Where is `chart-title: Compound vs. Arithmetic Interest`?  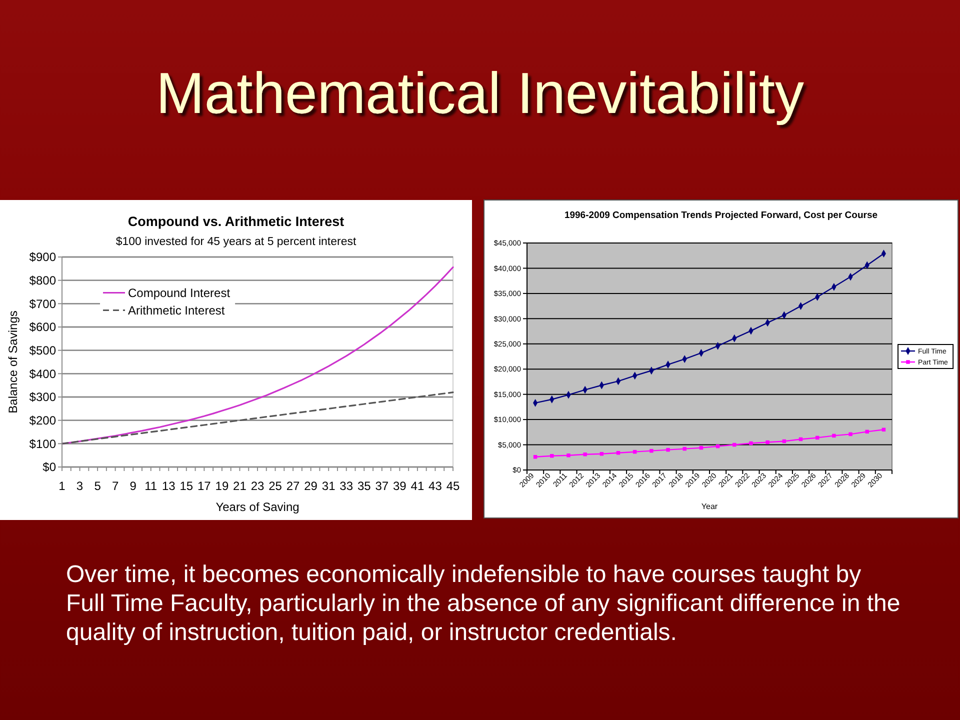
chart-title: Compound vs. Arithmetic Interest is located at coordinates (236, 221).